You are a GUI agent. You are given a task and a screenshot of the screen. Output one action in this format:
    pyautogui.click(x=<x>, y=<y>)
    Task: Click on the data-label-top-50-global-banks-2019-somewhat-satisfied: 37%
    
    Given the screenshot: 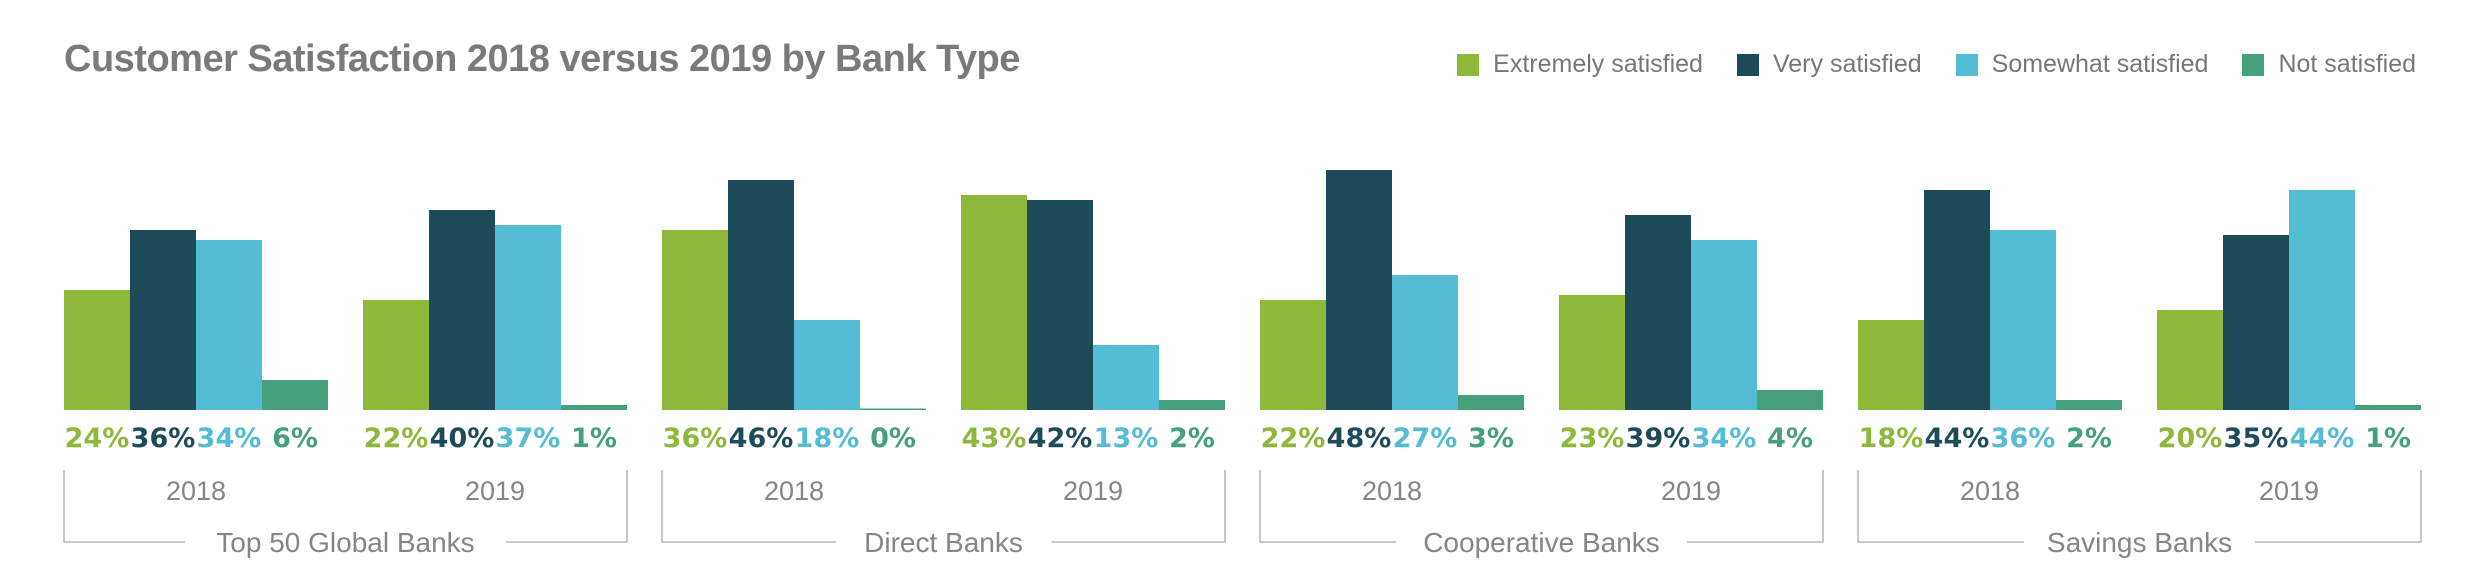 What is the action you would take?
    pyautogui.click(x=528, y=438)
    